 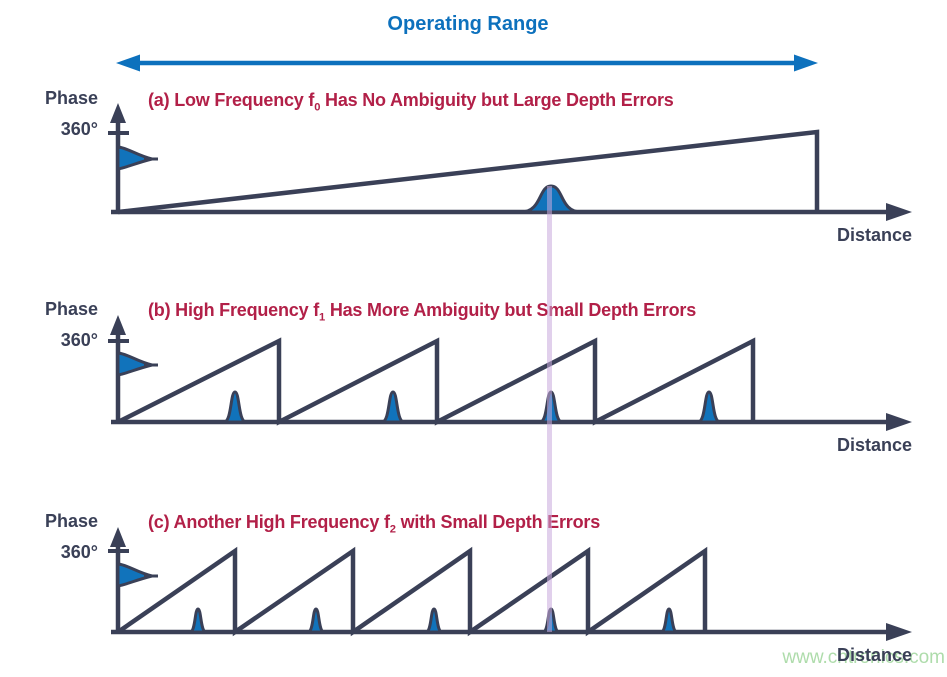 I want to click on chart-title-b-pre: (b) High Frequency f, so click(x=233, y=310).